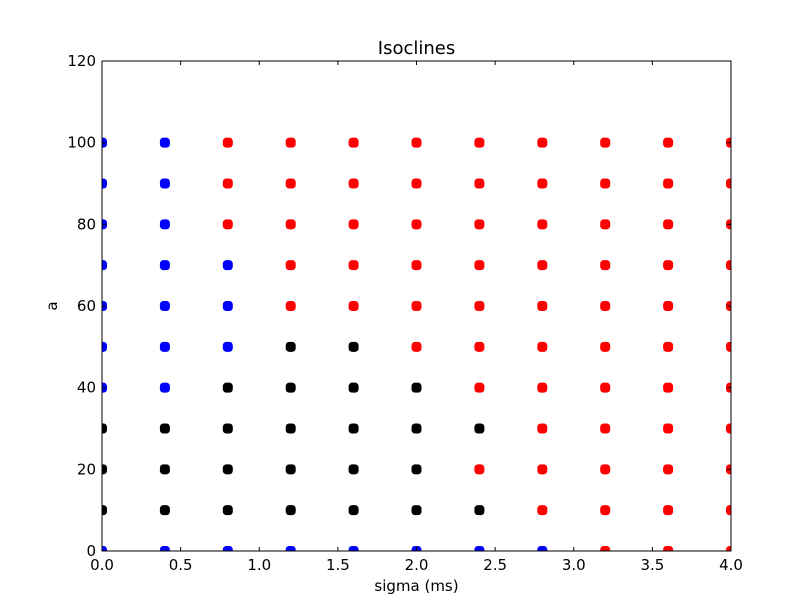  I want to click on y-tick-label: 80, so click(86, 224).